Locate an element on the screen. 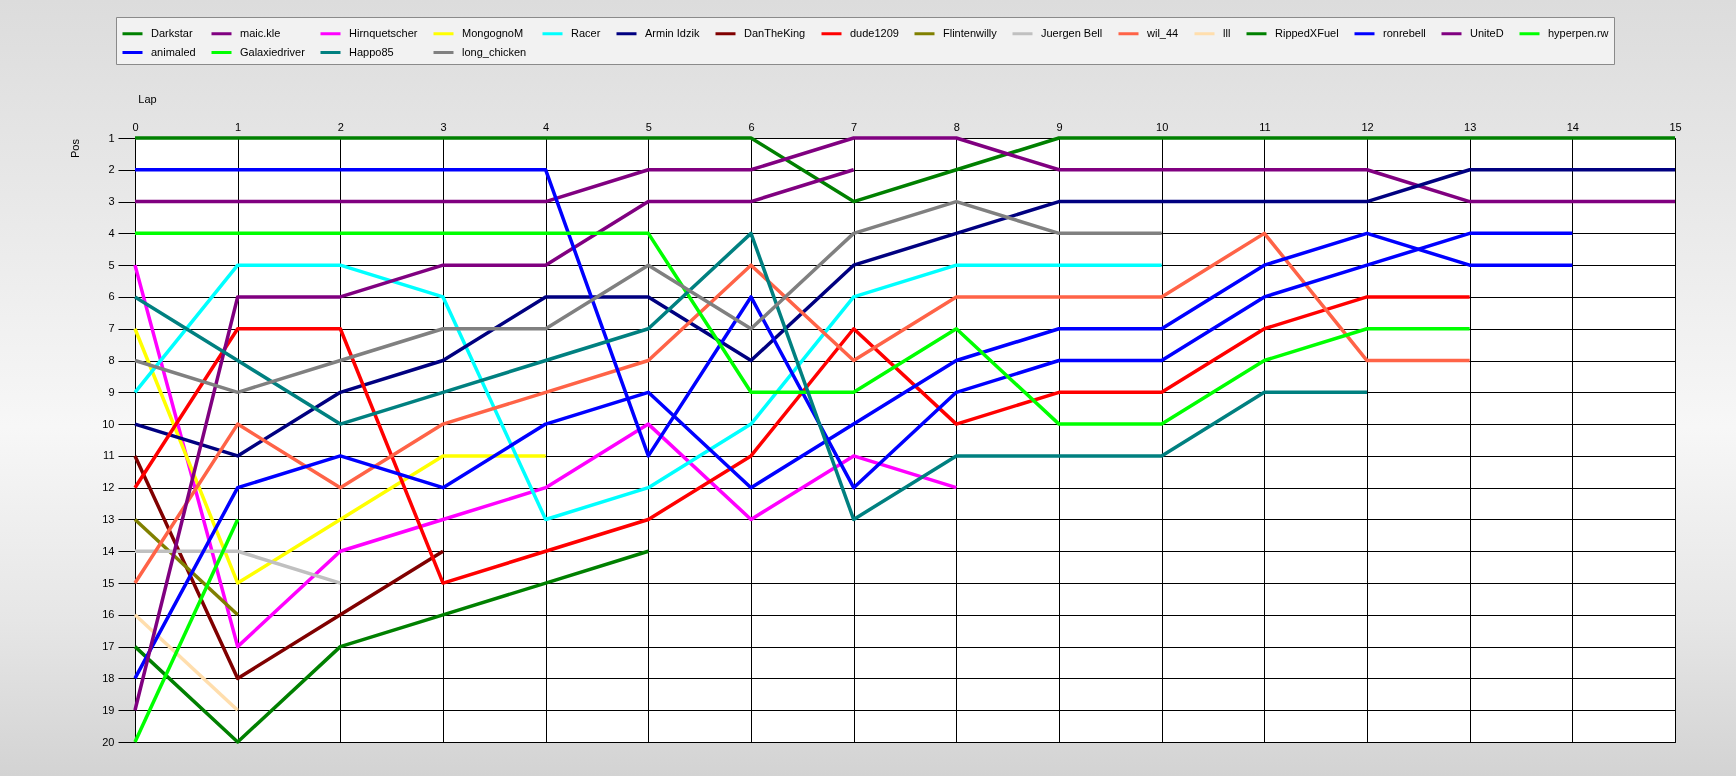 This screenshot has height=776, width=1736. x-tick-label: 6 is located at coordinates (751, 126).